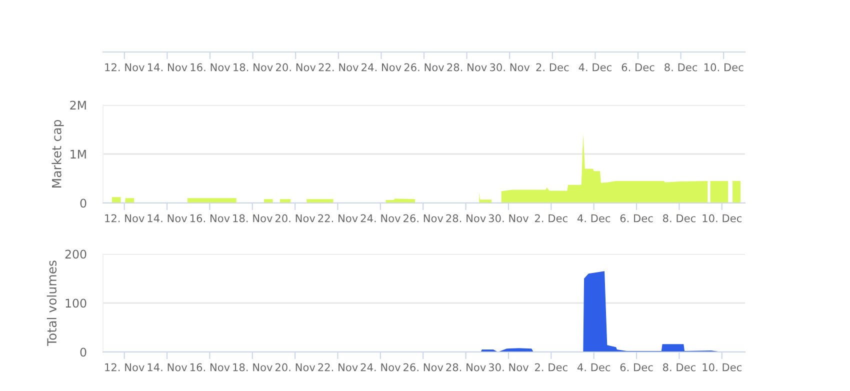 The image size is (850, 391). I want to click on text: 26. Nov, so click(424, 67).